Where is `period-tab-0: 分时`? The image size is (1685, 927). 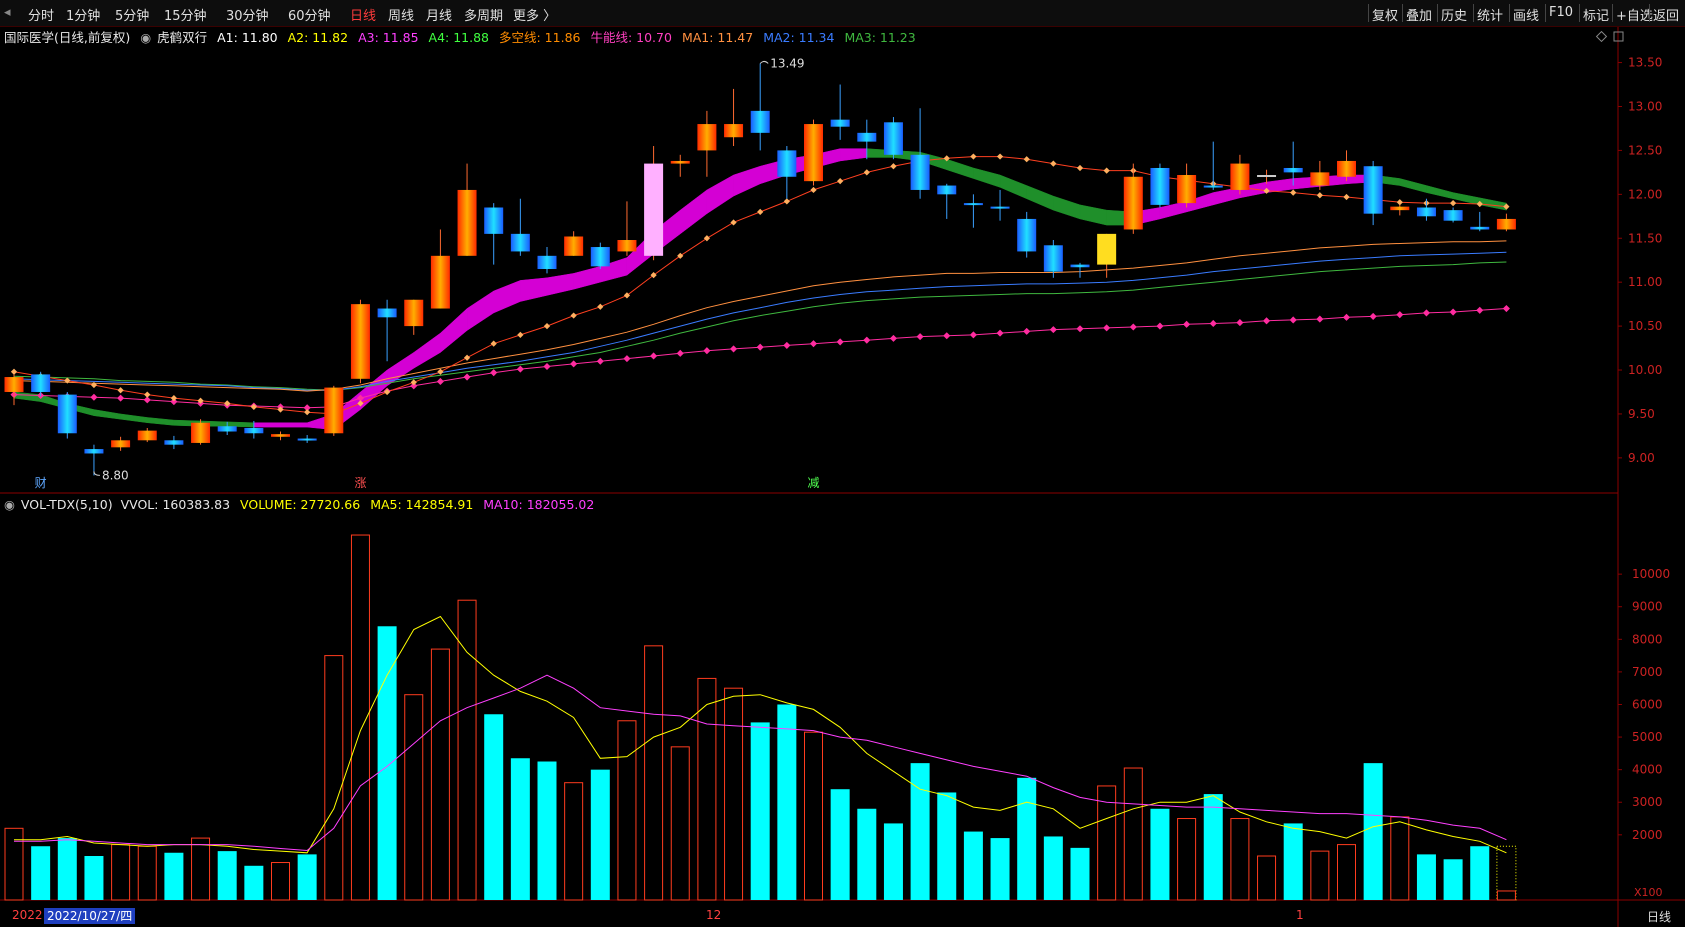 period-tab-0: 分时 is located at coordinates (41, 16).